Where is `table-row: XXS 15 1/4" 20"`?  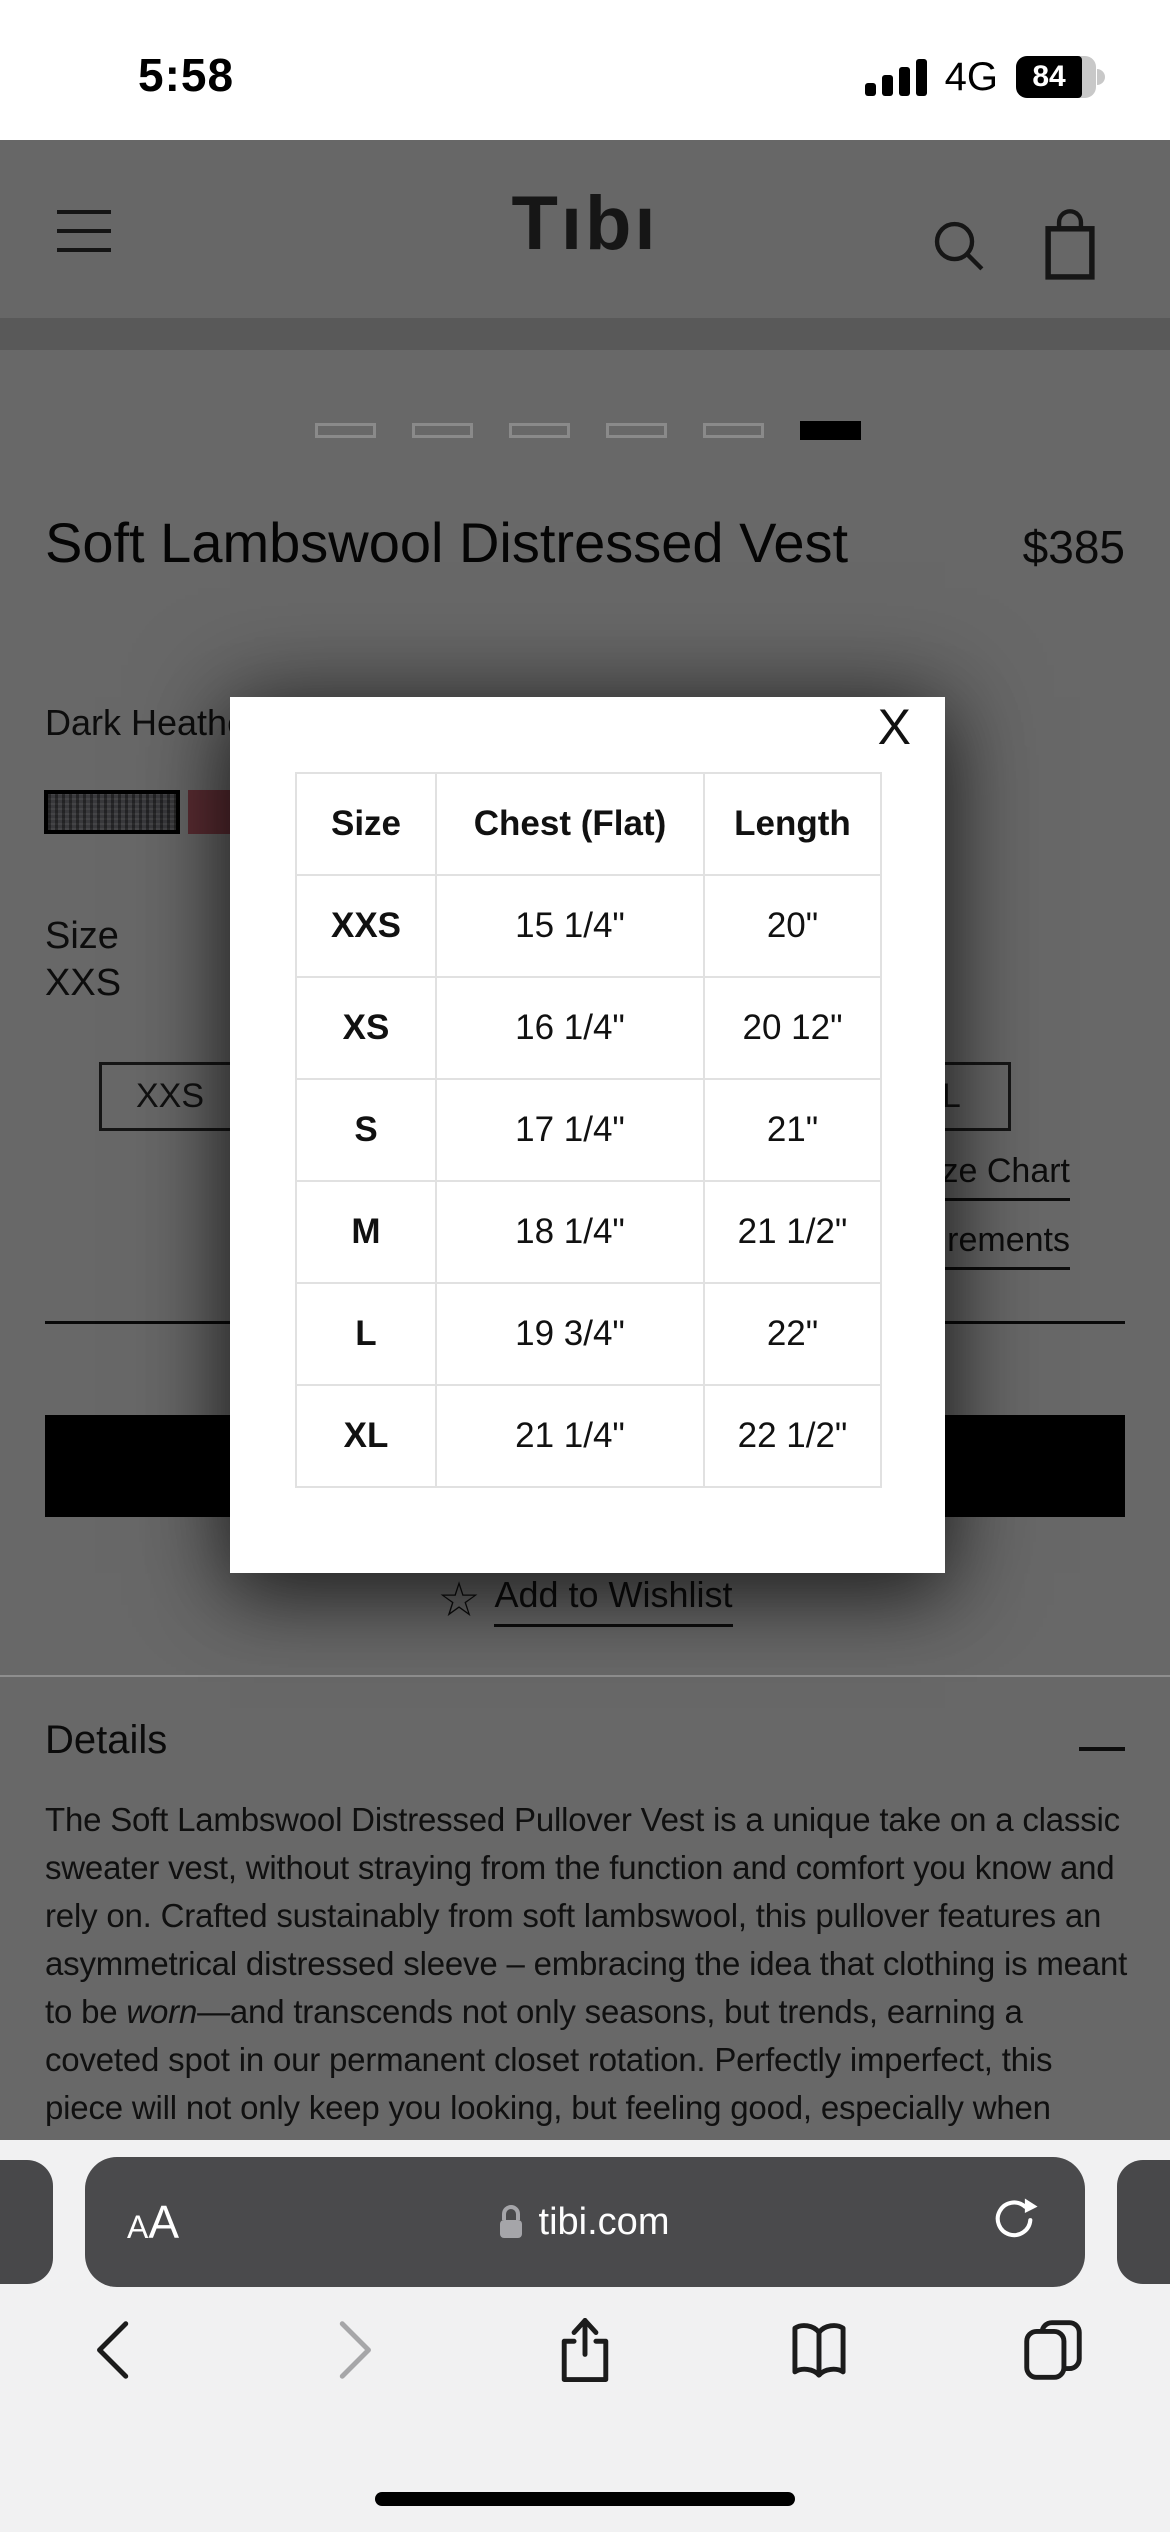 table-row: XXS 15 1/4" 20" is located at coordinates (588, 926).